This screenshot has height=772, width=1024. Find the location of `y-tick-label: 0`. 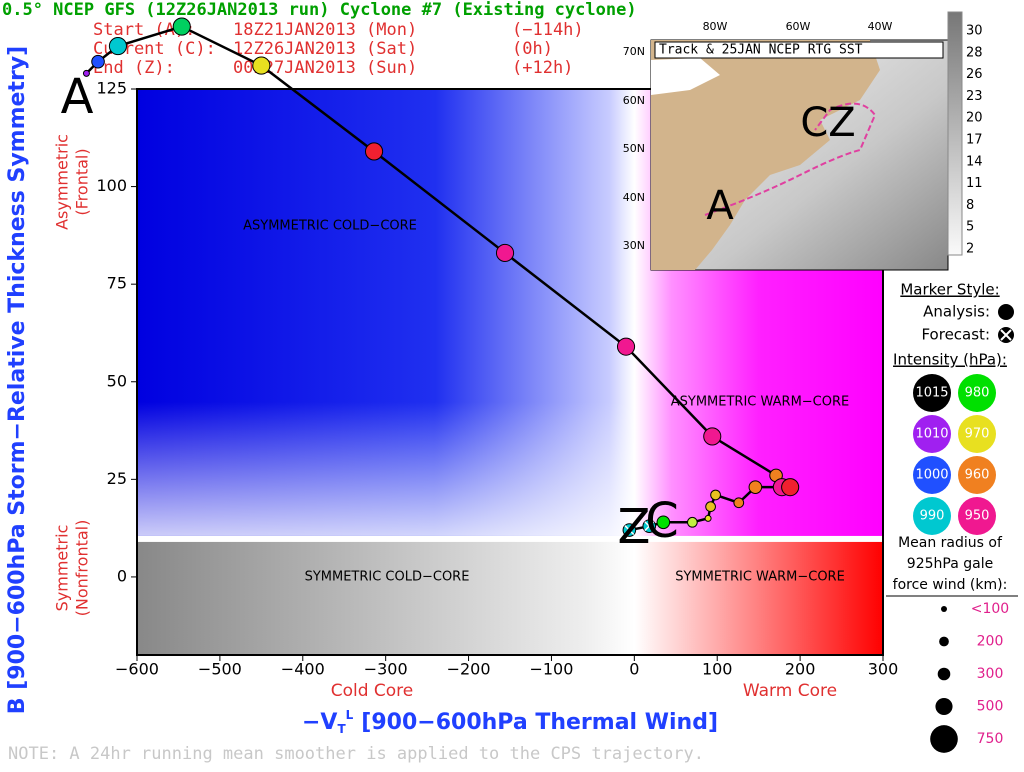

y-tick-label: 0 is located at coordinates (122, 575).